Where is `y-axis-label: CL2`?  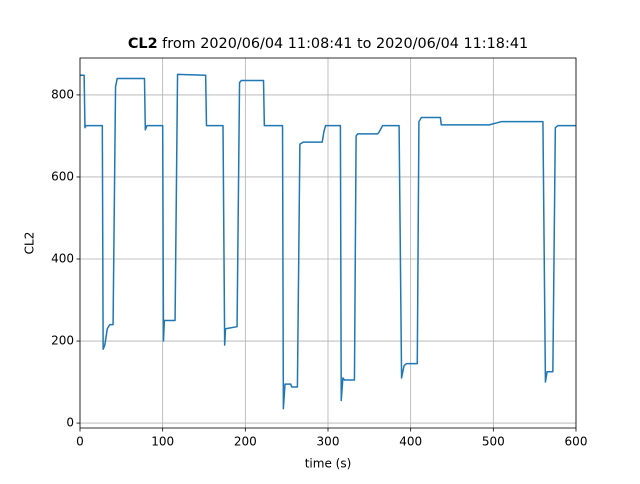
y-axis-label: CL2 is located at coordinates (30, 243).